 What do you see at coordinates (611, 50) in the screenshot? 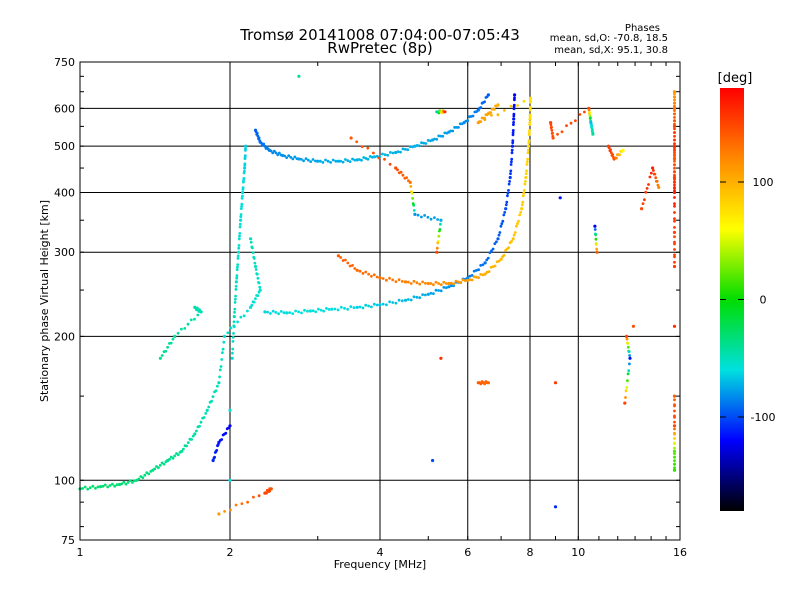
I see `stats-line-x: mean, sd,X: 95.1, 30.8` at bounding box center [611, 50].